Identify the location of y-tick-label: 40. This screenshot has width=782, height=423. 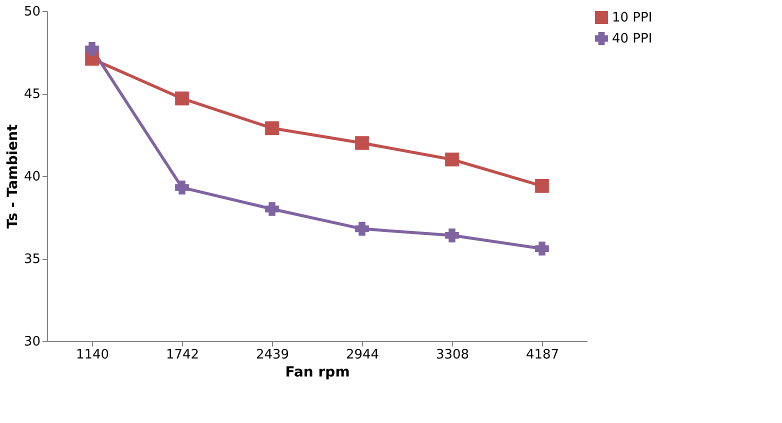
(32, 177).